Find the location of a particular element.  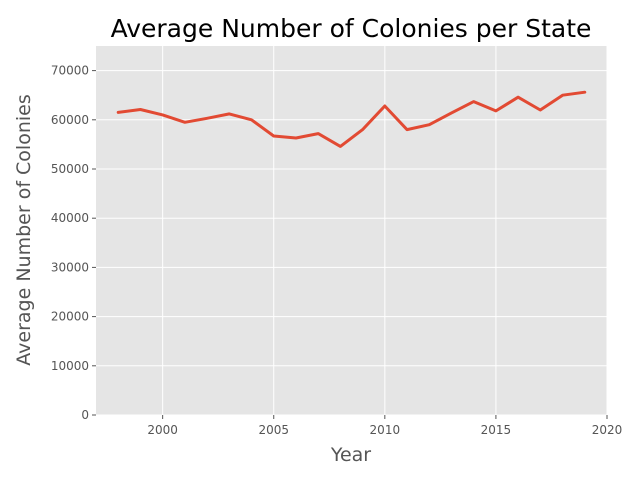

y-axis-label: Average Number of Colonies is located at coordinates (24, 229).